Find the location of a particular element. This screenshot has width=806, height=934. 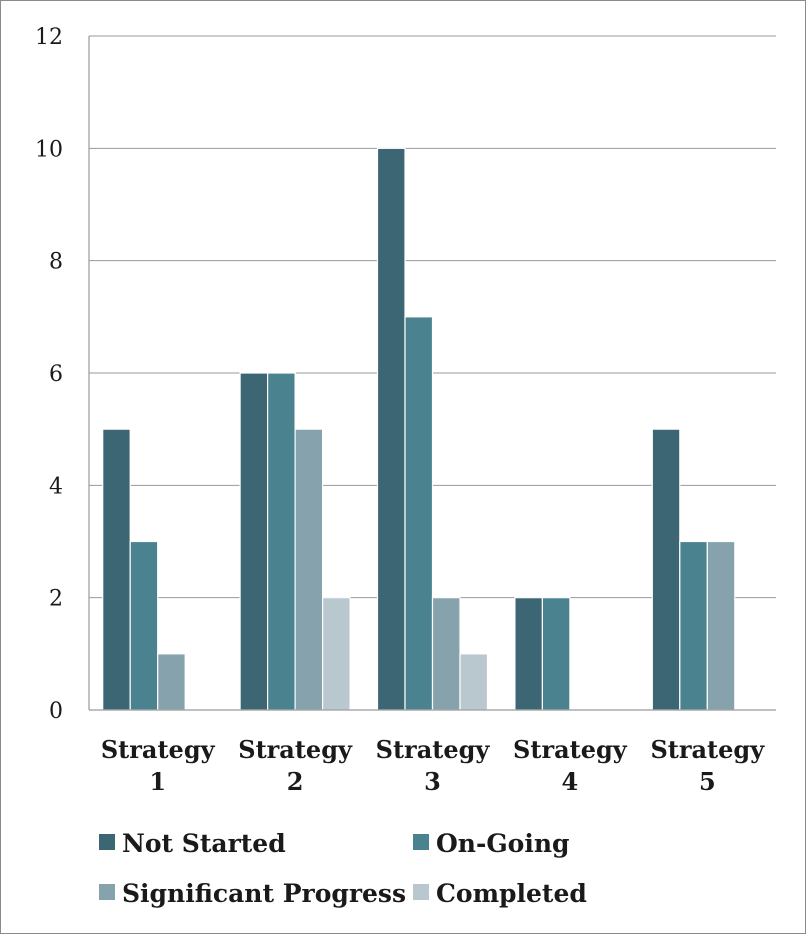

category-label-2-line-1: Strategy is located at coordinates (295, 749).